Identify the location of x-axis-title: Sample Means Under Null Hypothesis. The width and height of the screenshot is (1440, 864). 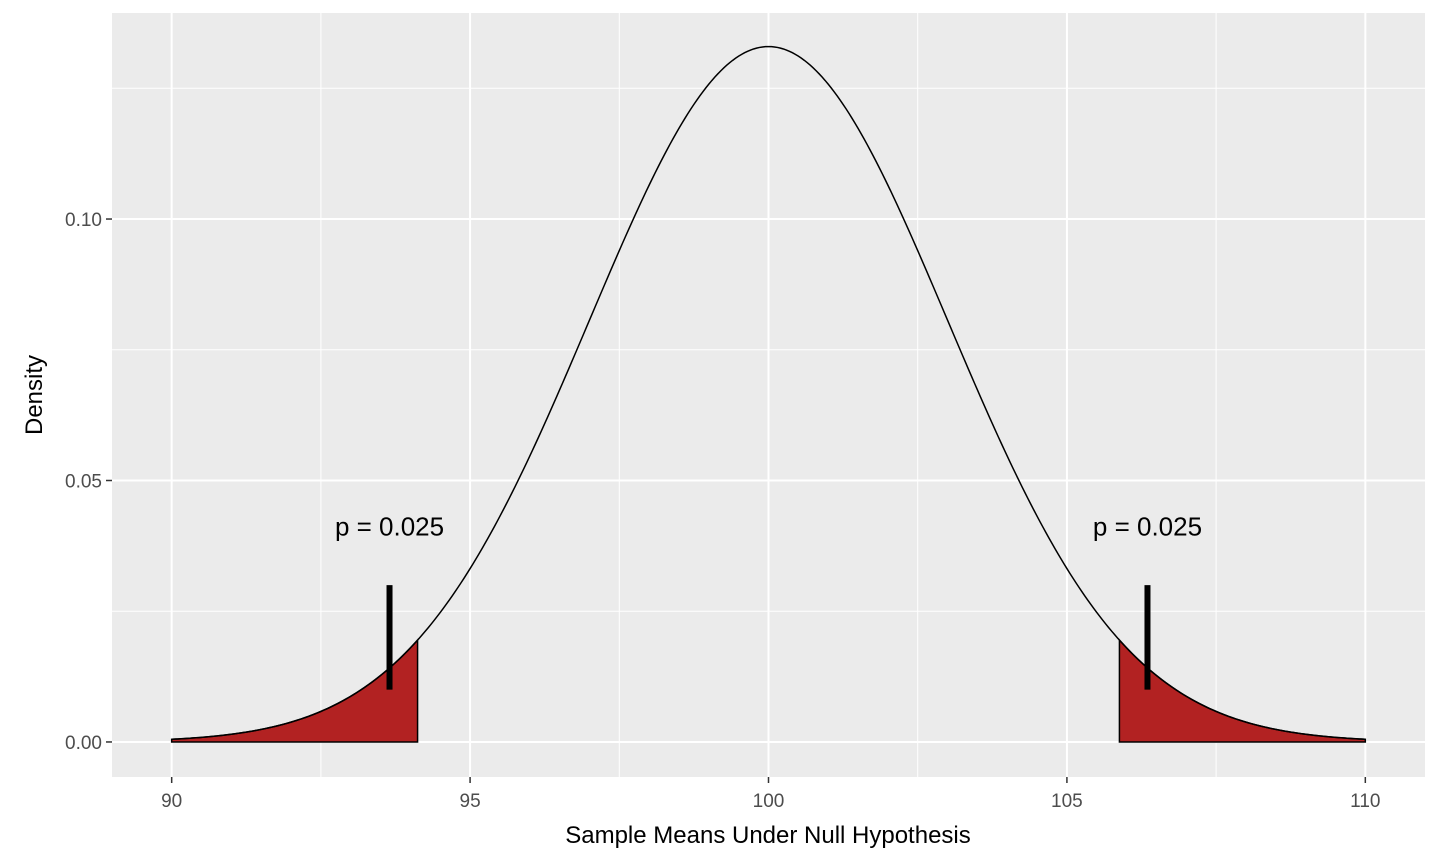
(768, 835).